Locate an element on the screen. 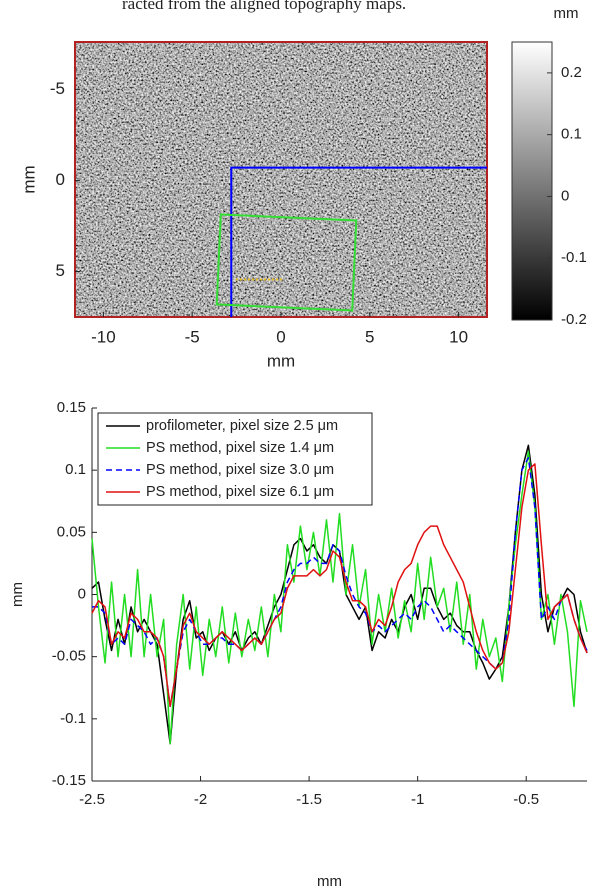 Image resolution: width=603 pixels, height=895 pixels. x-tick-label: -0.5 is located at coordinates (526, 799).